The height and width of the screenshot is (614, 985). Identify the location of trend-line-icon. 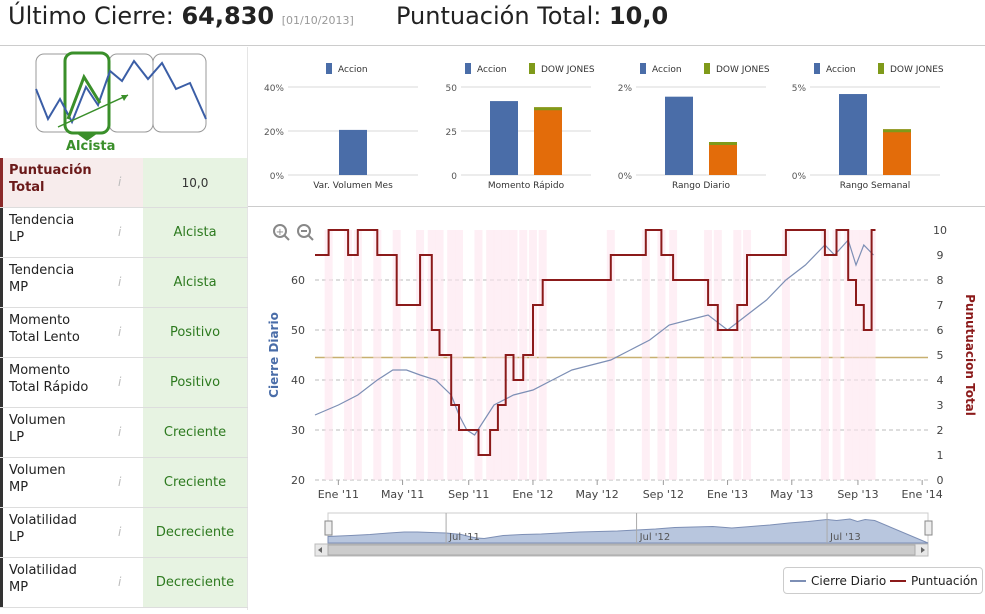
(121, 92).